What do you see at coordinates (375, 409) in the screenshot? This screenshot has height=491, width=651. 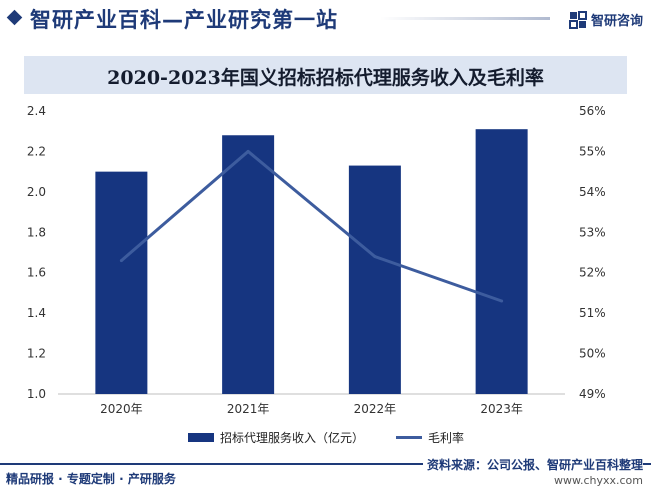 I see `x-tick-label: 2022年` at bounding box center [375, 409].